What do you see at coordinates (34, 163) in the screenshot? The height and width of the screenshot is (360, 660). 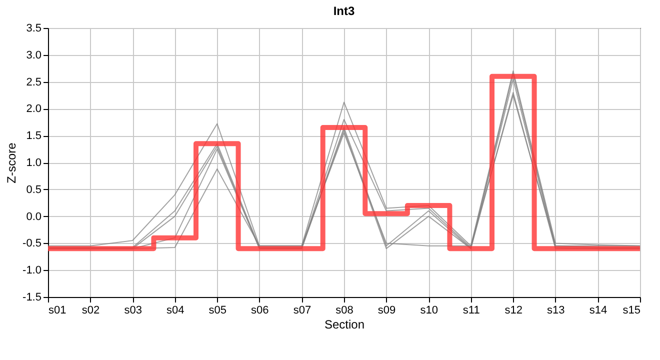 I see `y-tick-label: 1.0` at bounding box center [34, 163].